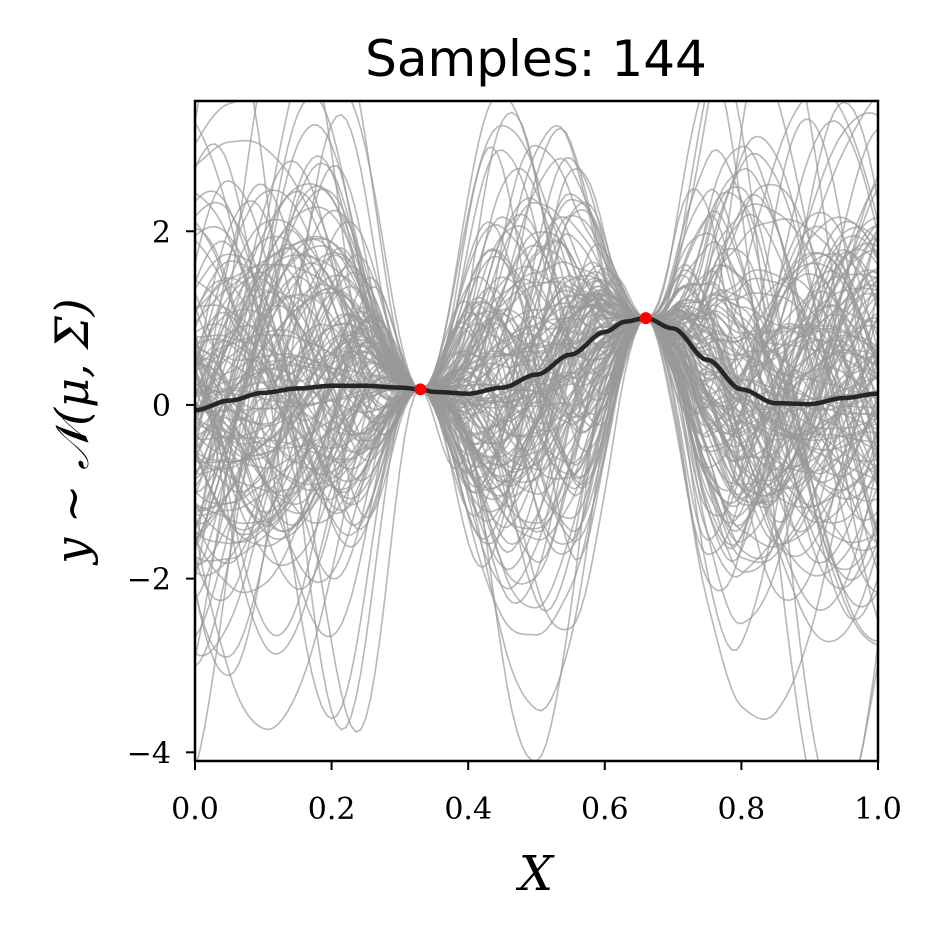  What do you see at coordinates (161, 232) in the screenshot?
I see `y-tick-label: 2` at bounding box center [161, 232].